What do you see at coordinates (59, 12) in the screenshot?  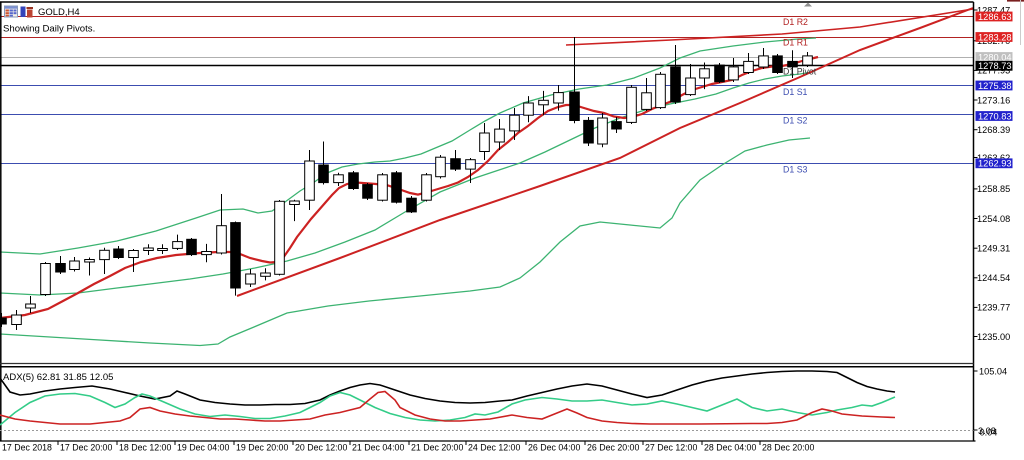 I see `svg-text: GOLD,H4` at bounding box center [59, 12].